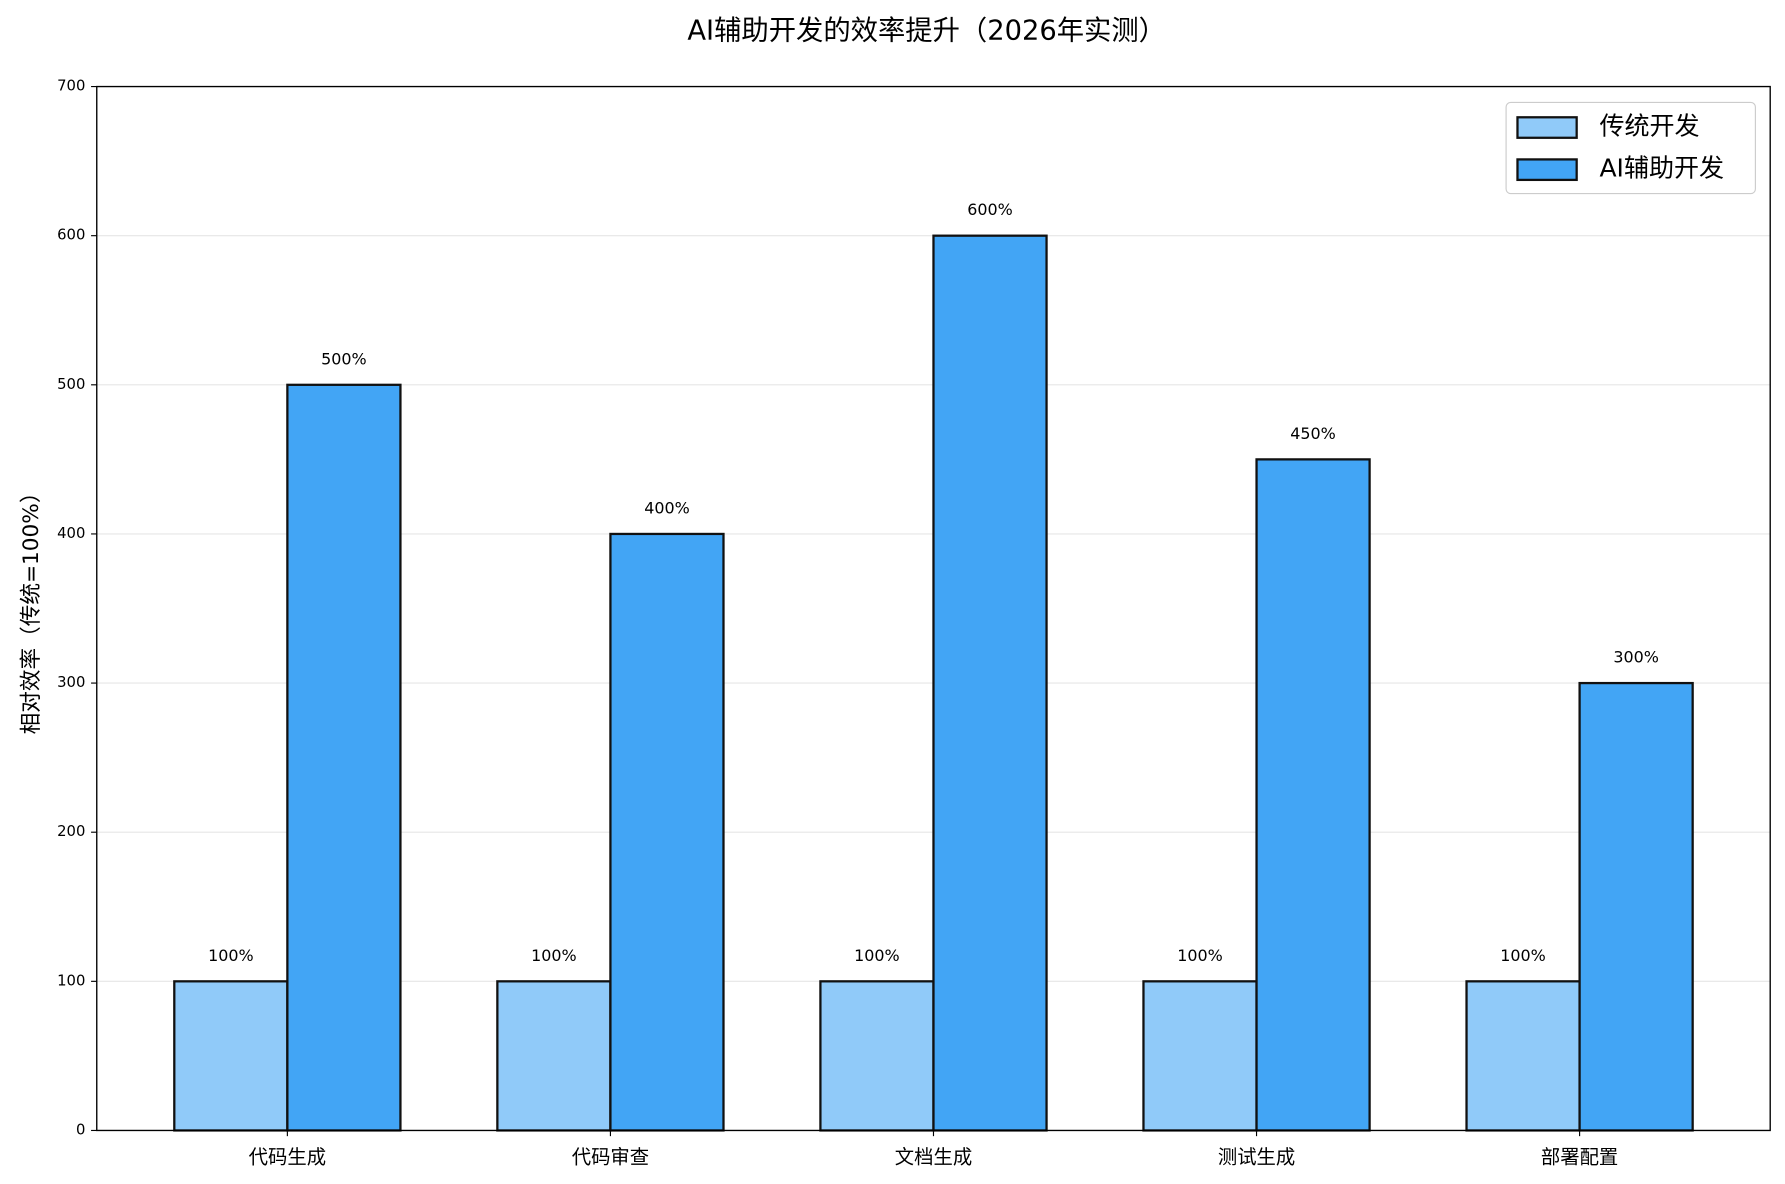  Describe the element at coordinates (71, 384) in the screenshot. I see `y-tick-label: 500` at that location.